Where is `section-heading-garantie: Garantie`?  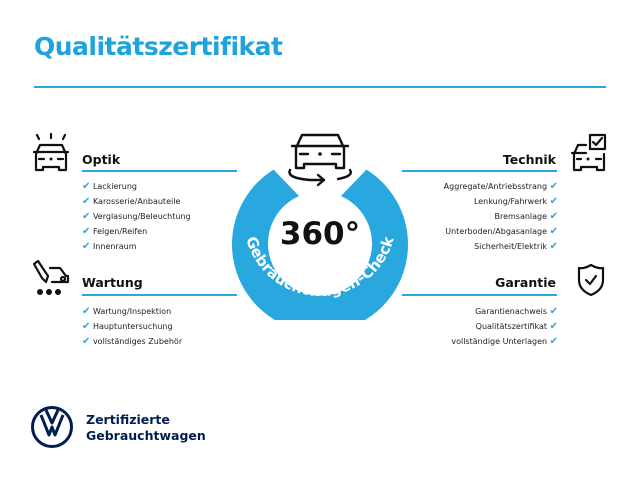 section-heading-garantie: Garantie is located at coordinates (525, 282).